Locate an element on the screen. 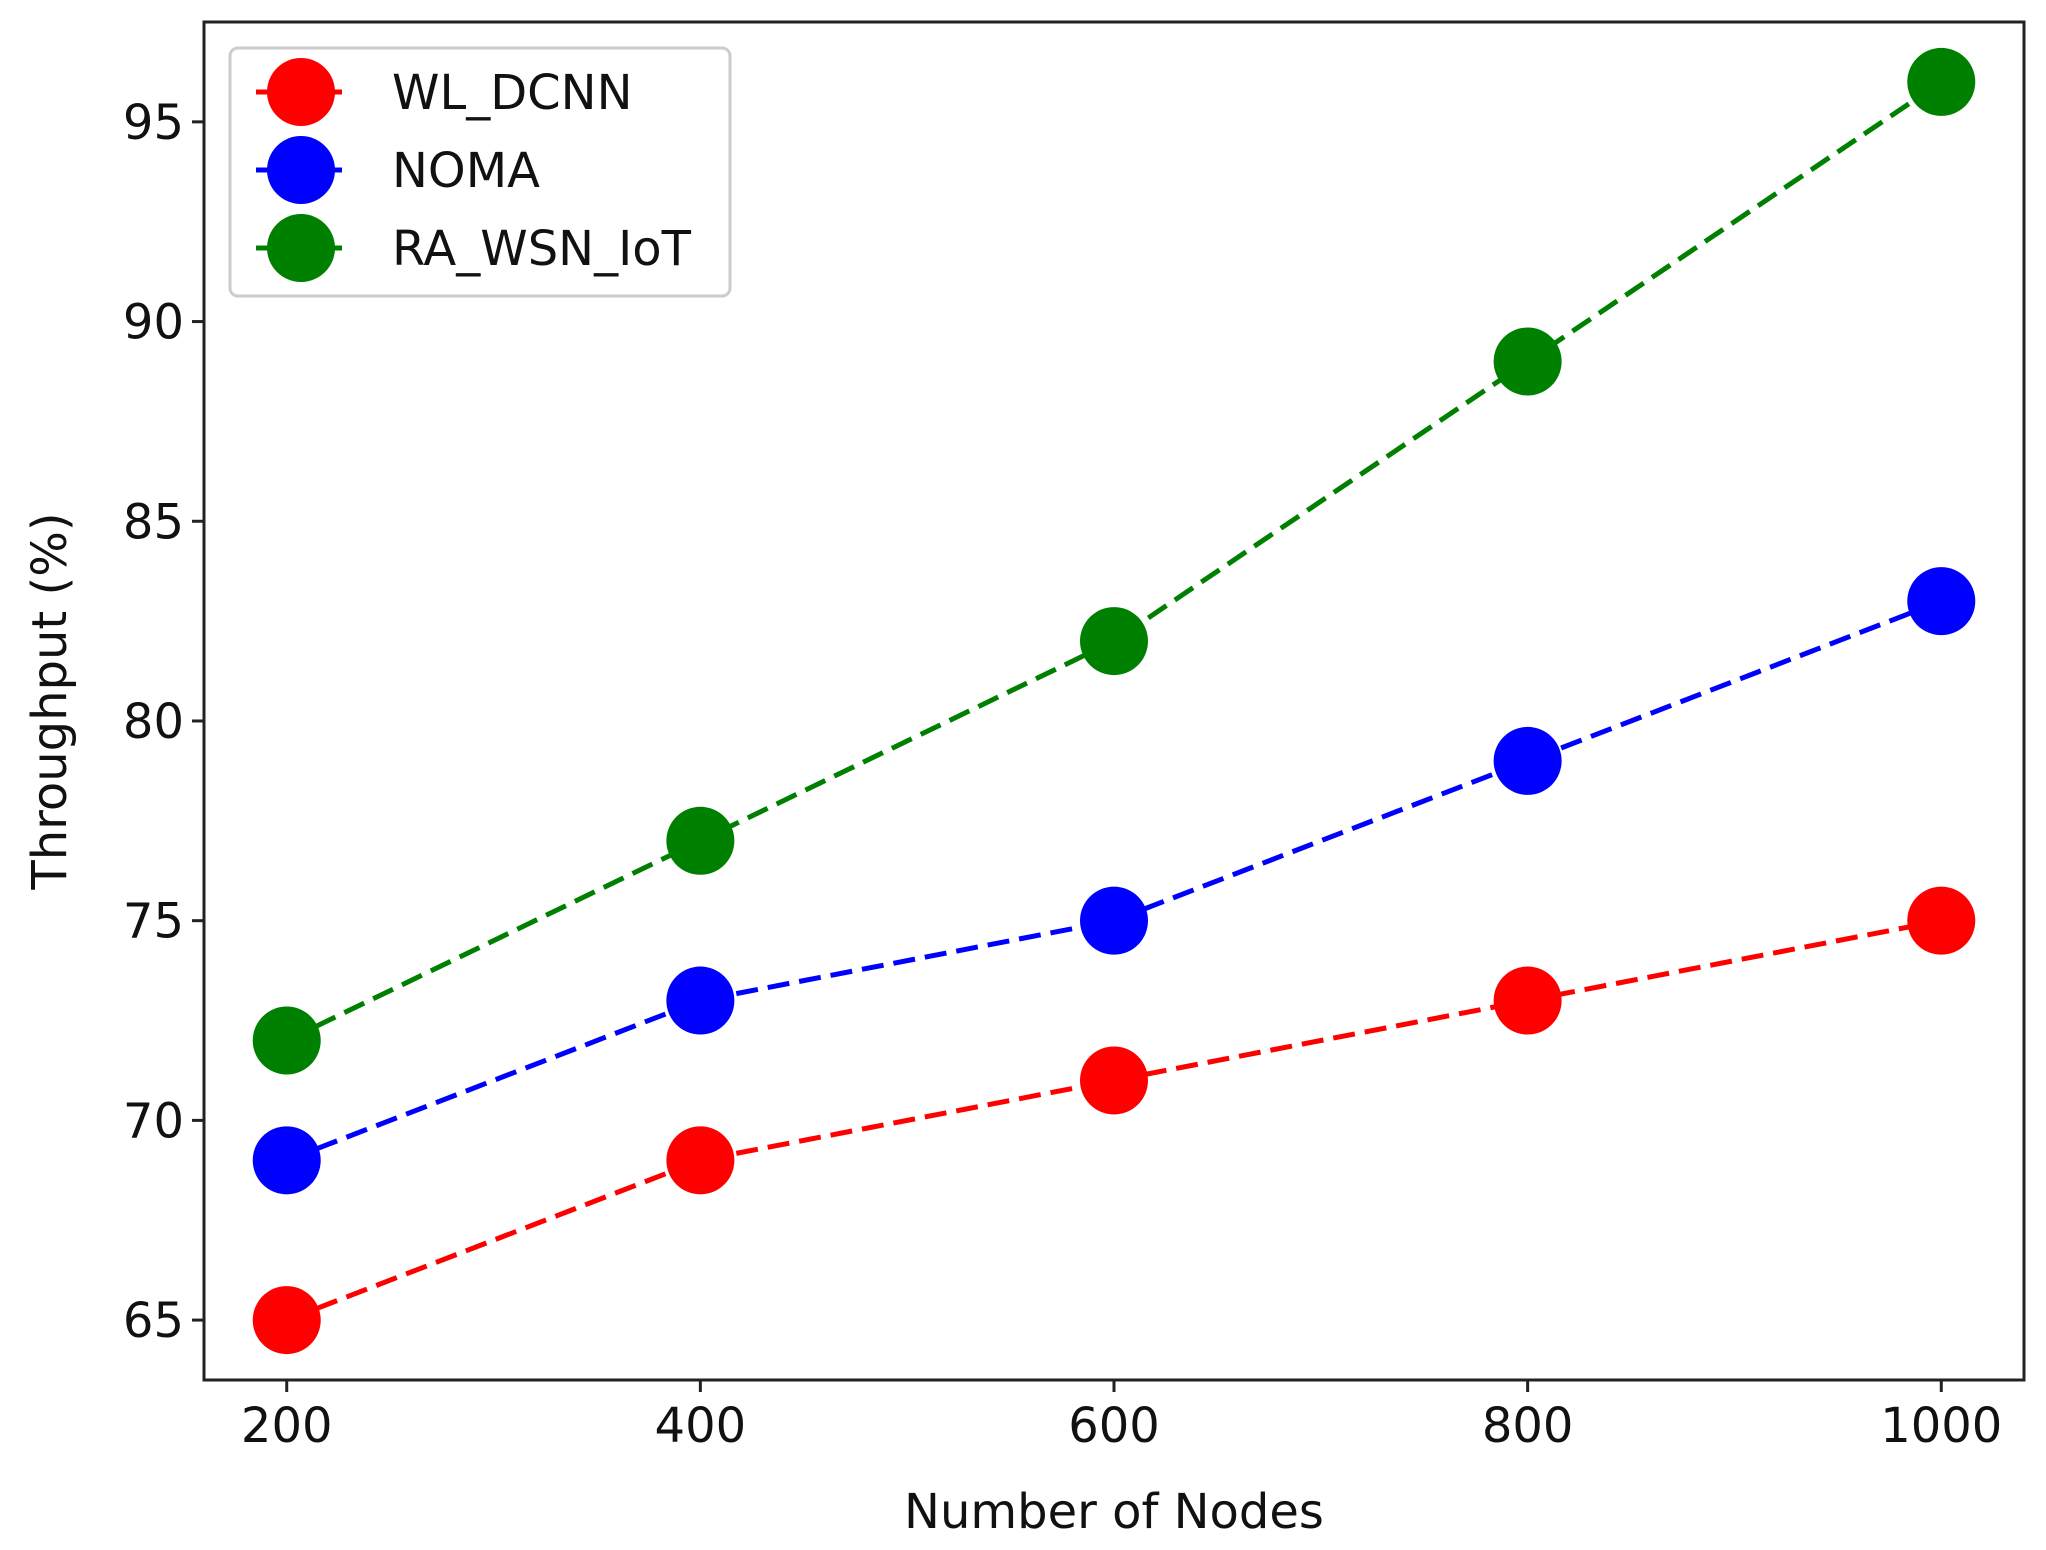  y-axis-title: Throughput (%) is located at coordinates (50, 701).